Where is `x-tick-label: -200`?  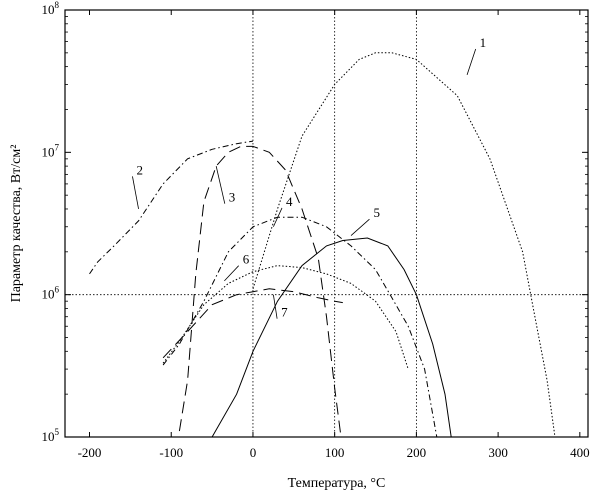 x-tick-label: -200 is located at coordinates (90, 452).